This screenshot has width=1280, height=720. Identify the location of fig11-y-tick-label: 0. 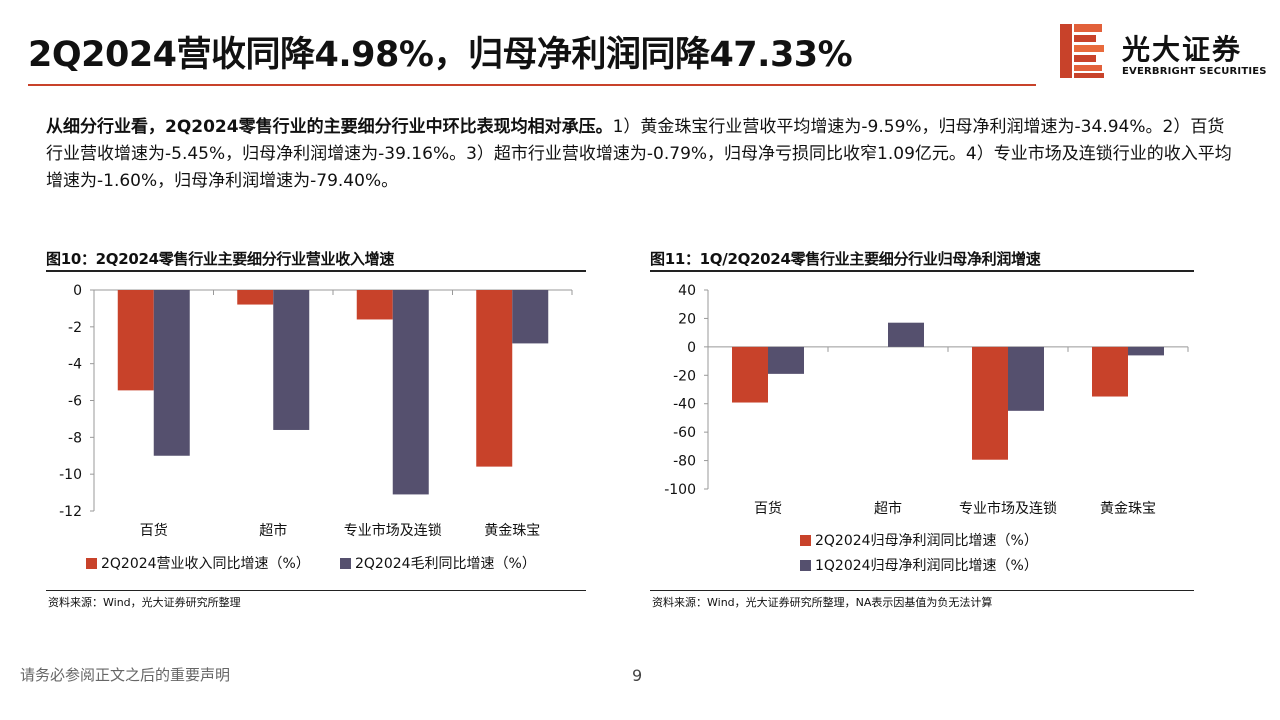
(691, 348).